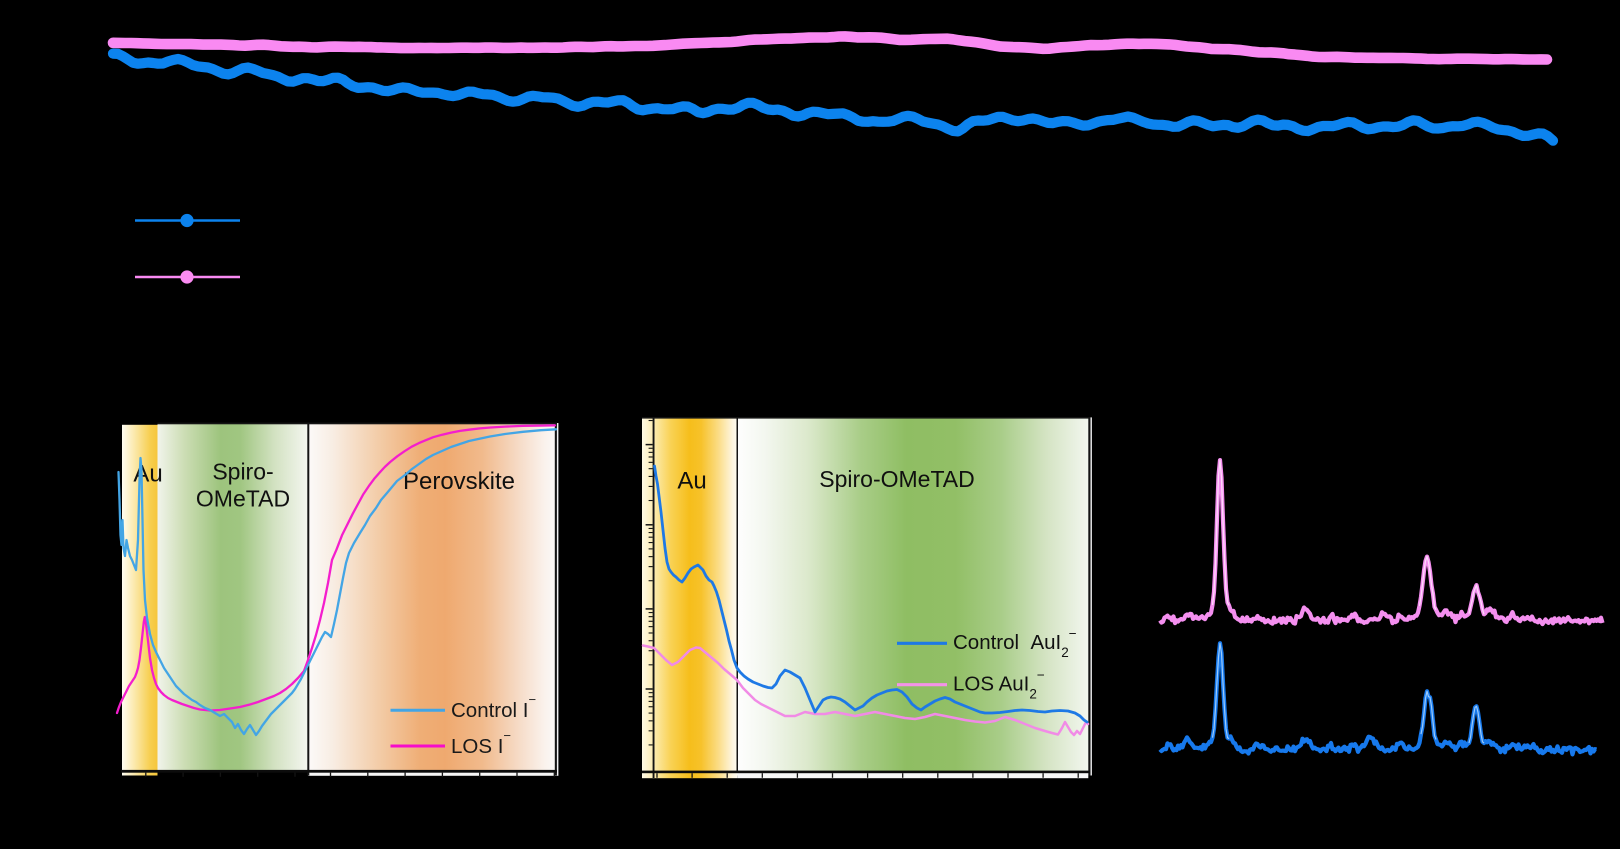 The image size is (1620, 849). What do you see at coordinates (242, 472) in the screenshot?
I see `svg-text: Spiro-` at bounding box center [242, 472].